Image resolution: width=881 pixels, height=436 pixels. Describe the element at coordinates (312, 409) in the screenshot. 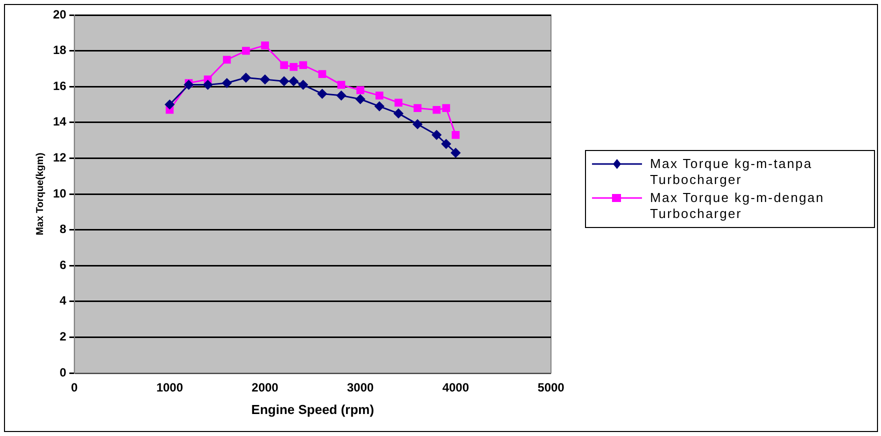

I see `x-axis-title: Engine Speed (rpm)` at that location.